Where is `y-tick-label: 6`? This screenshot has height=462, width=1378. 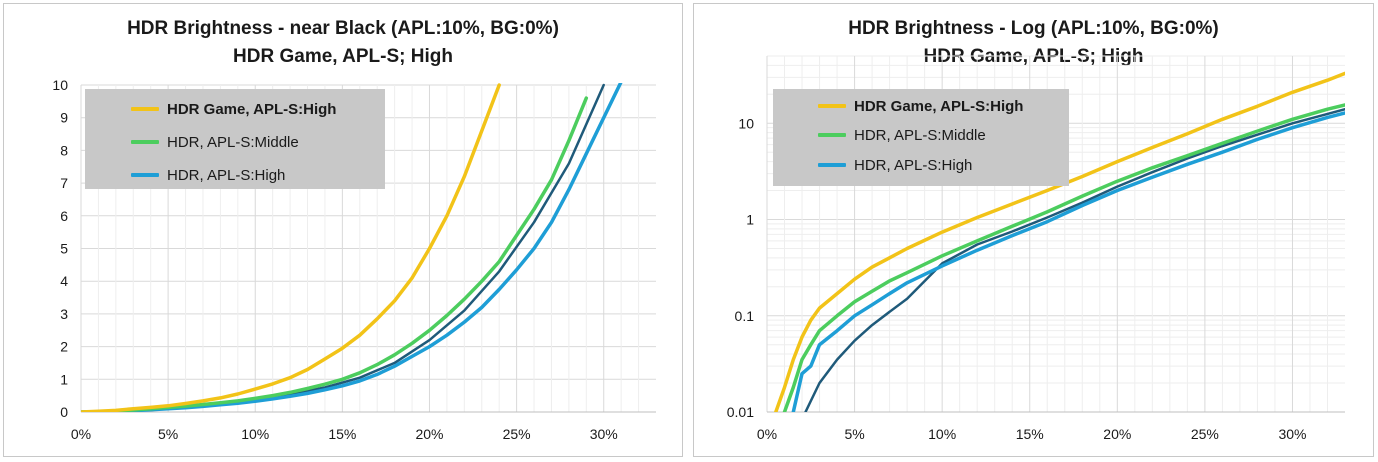 y-tick-label: 6 is located at coordinates (64, 216).